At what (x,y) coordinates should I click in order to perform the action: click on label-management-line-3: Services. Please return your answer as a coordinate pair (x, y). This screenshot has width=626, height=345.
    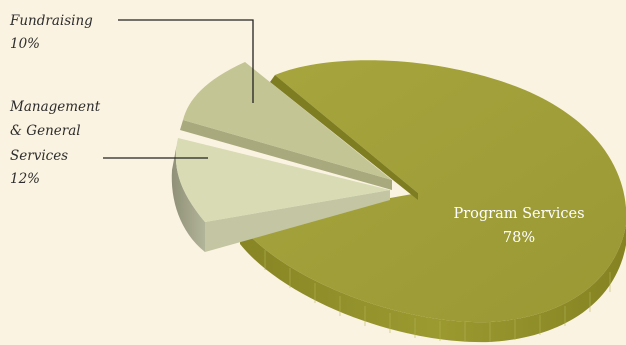
    Looking at the image, I should click on (39, 156).